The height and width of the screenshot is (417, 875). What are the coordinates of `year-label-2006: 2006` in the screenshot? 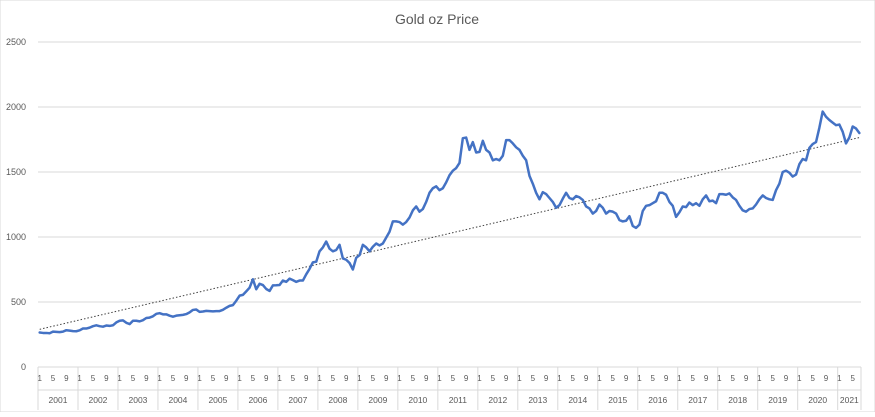 It's located at (257, 400).